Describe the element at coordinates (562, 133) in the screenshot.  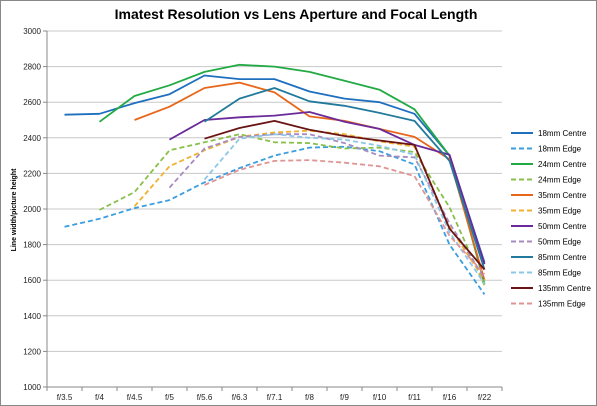
I see `legend-label-18mm-centre: 18mm Centre` at that location.